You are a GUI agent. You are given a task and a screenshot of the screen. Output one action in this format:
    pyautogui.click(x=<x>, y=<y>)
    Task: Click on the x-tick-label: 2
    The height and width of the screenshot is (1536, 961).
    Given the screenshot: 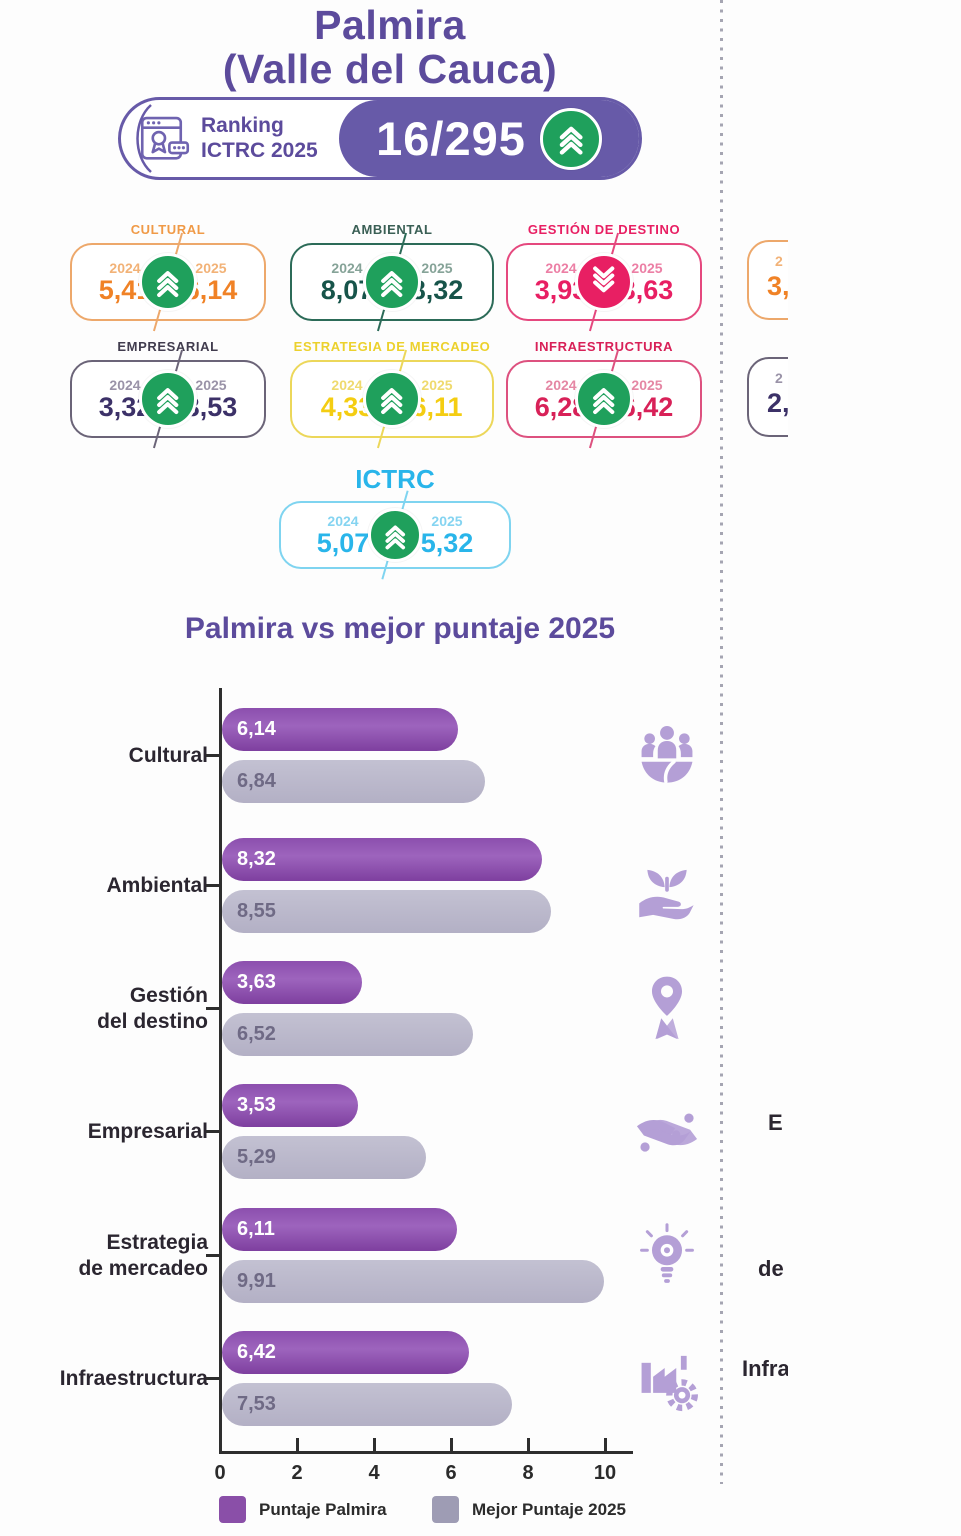 What is the action you would take?
    pyautogui.click(x=297, y=1473)
    